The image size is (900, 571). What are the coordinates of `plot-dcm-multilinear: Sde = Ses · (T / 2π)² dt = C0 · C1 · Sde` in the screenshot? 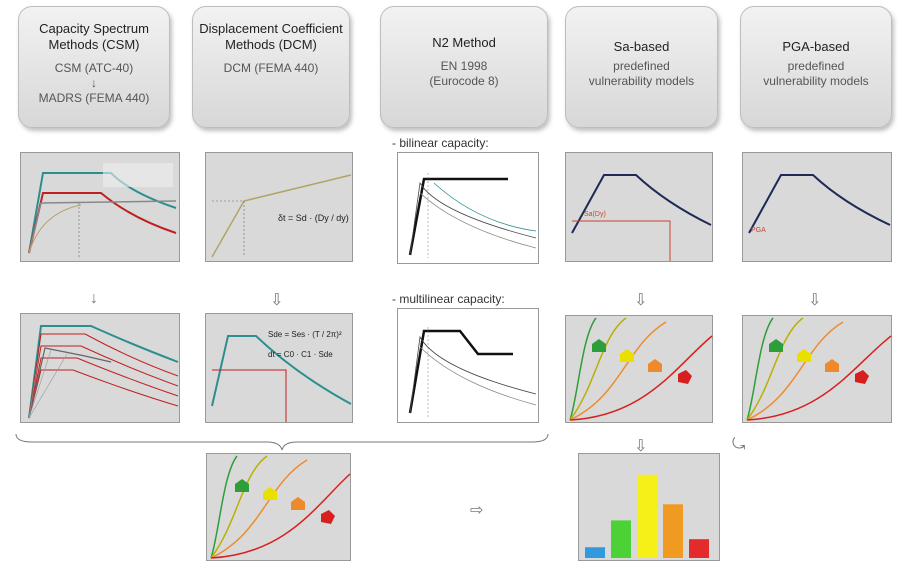 It's located at (279, 368).